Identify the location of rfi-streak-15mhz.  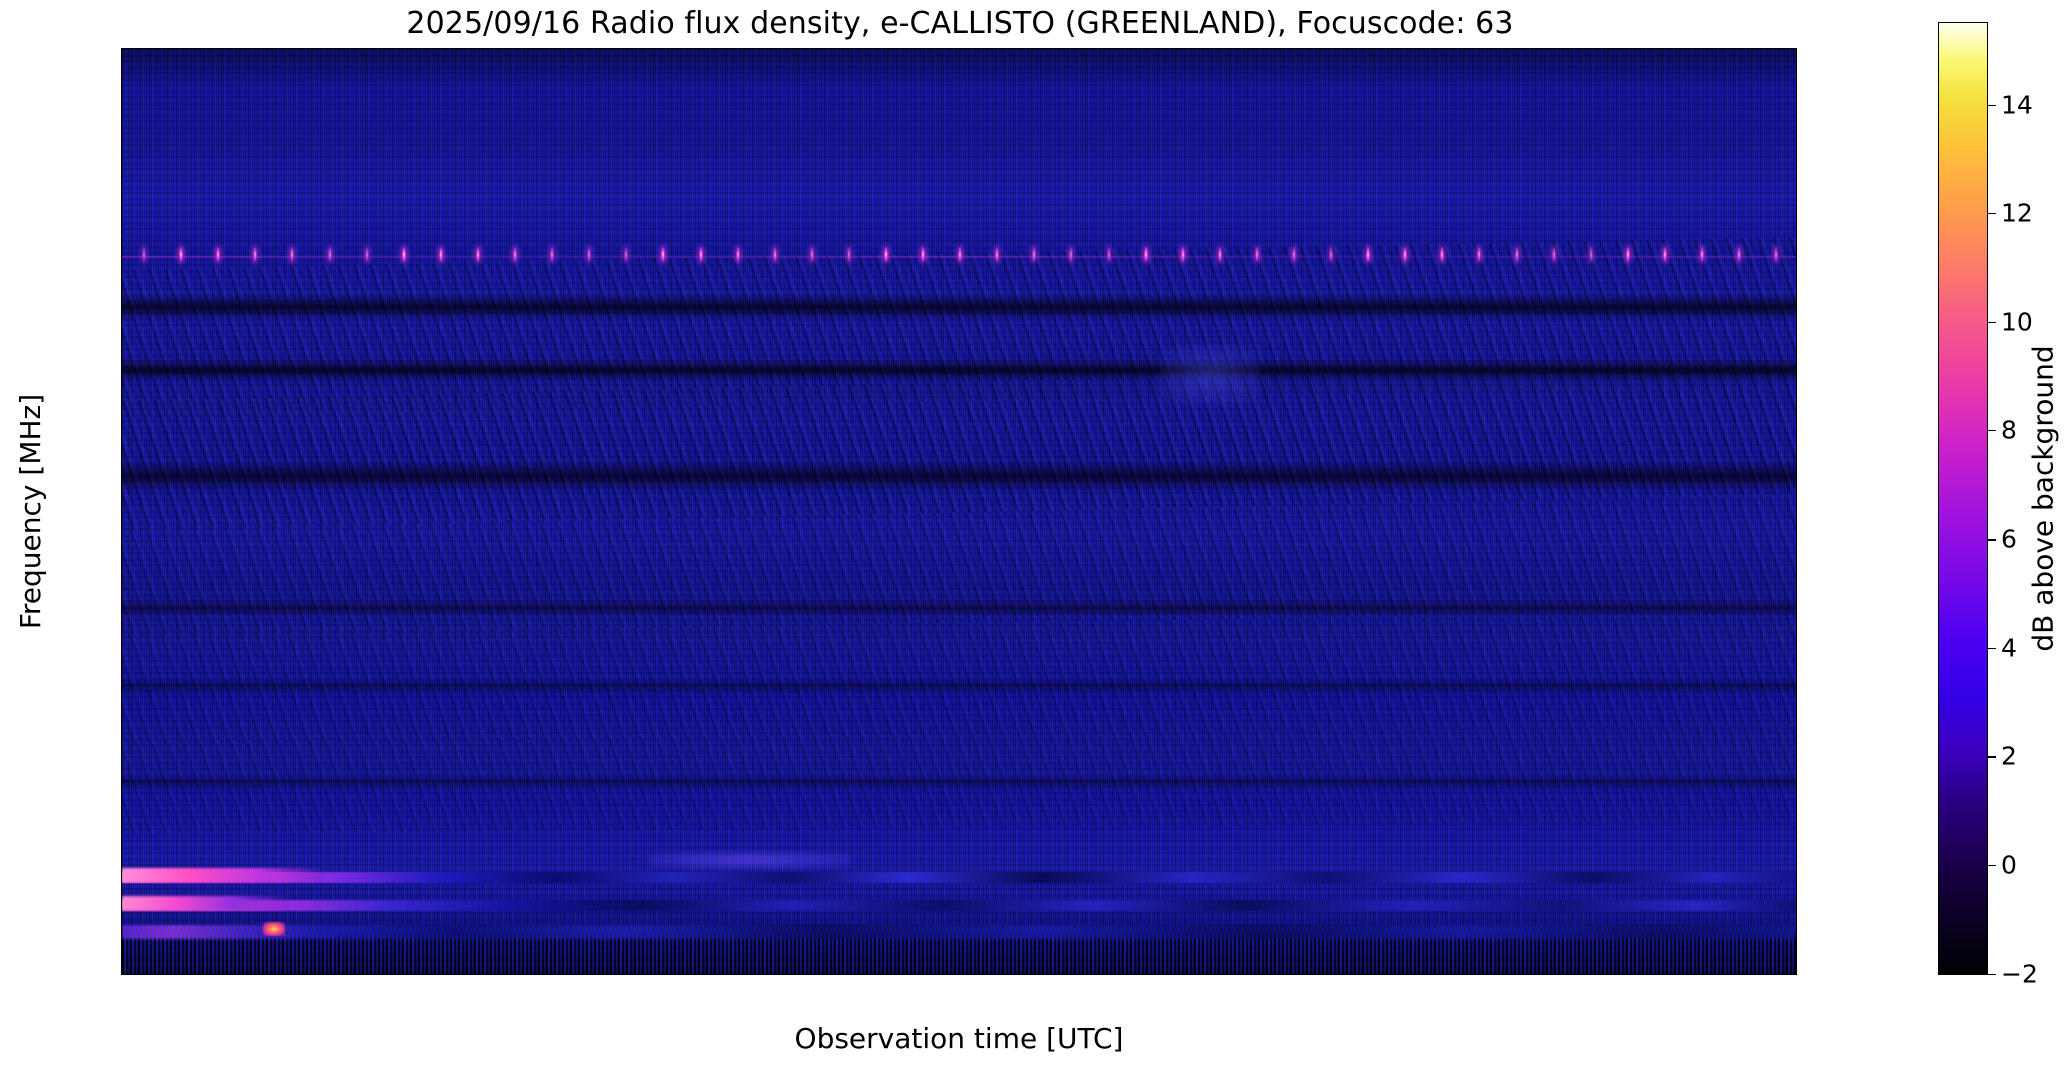
(959, 905).